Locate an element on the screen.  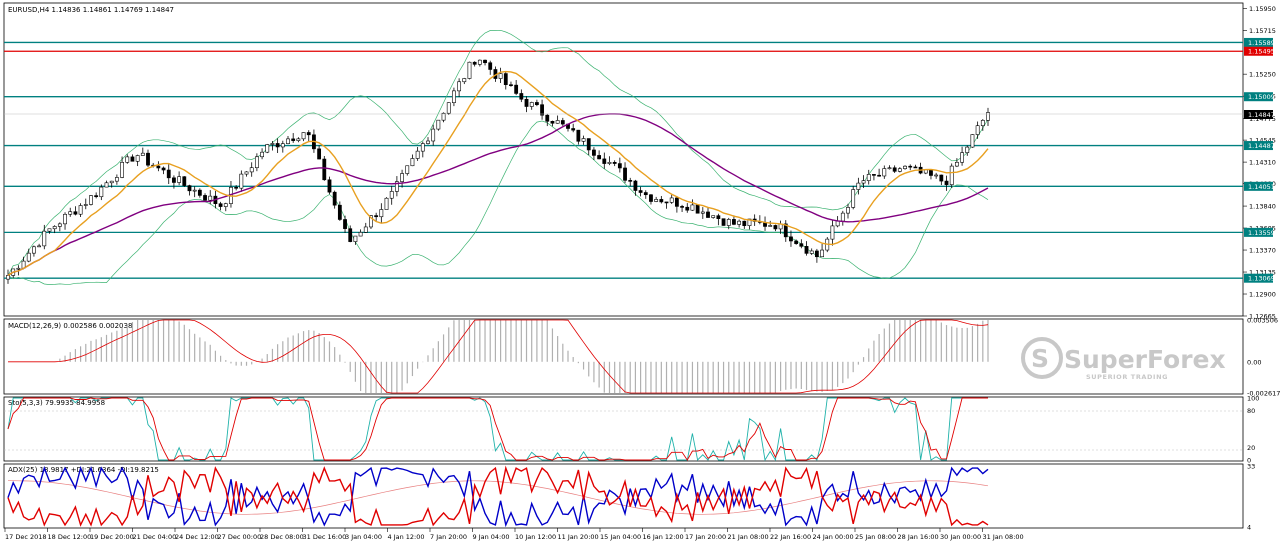
plus-di-line is located at coordinates (498, 496).